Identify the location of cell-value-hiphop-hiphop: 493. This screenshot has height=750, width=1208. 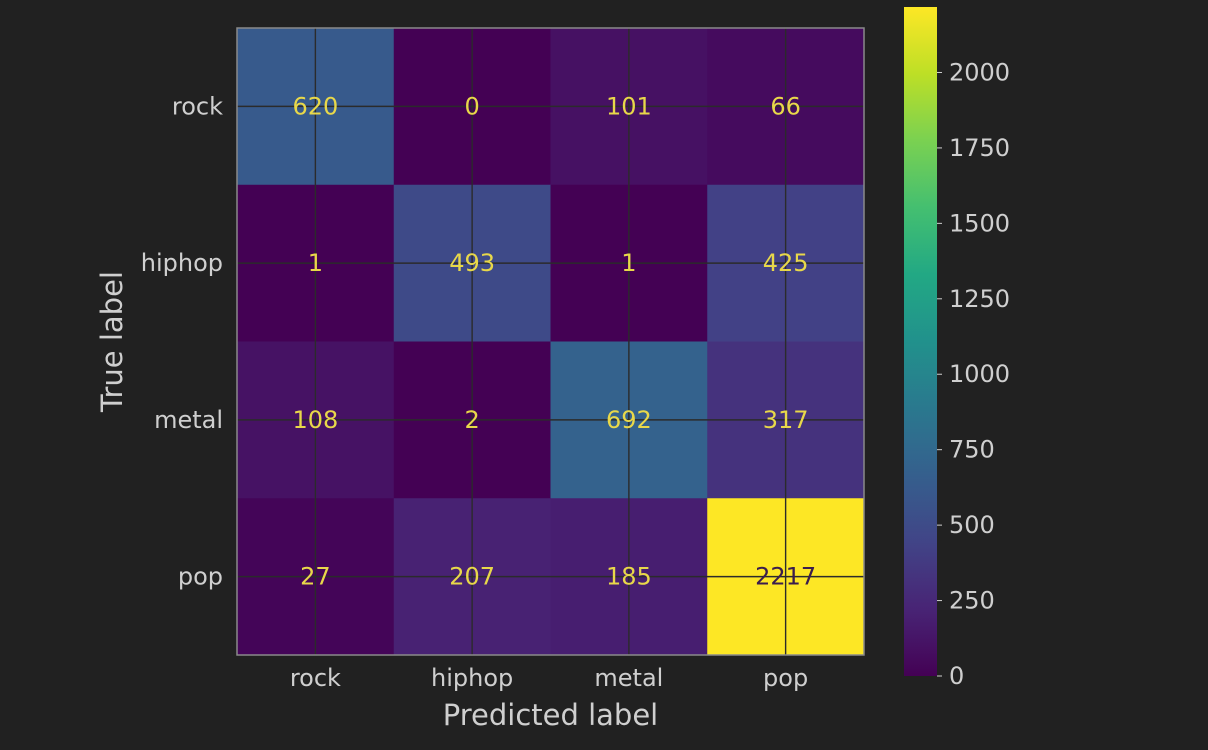
(472, 263).